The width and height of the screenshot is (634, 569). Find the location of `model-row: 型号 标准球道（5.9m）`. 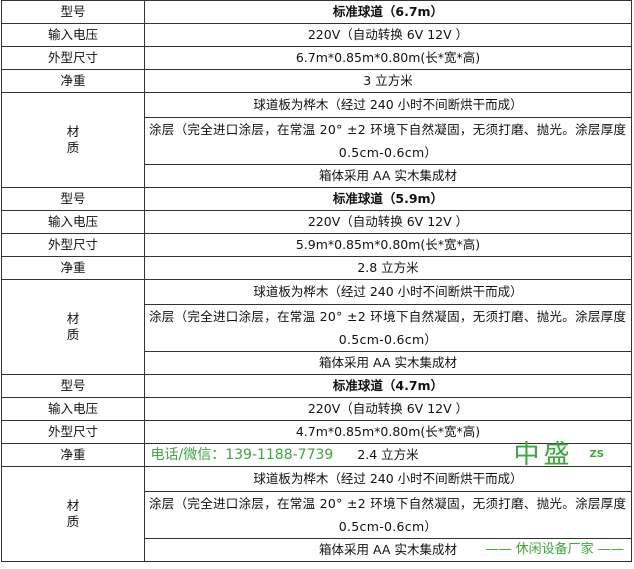

model-row: 型号 标准球道（5.9m） is located at coordinates (316, 199).